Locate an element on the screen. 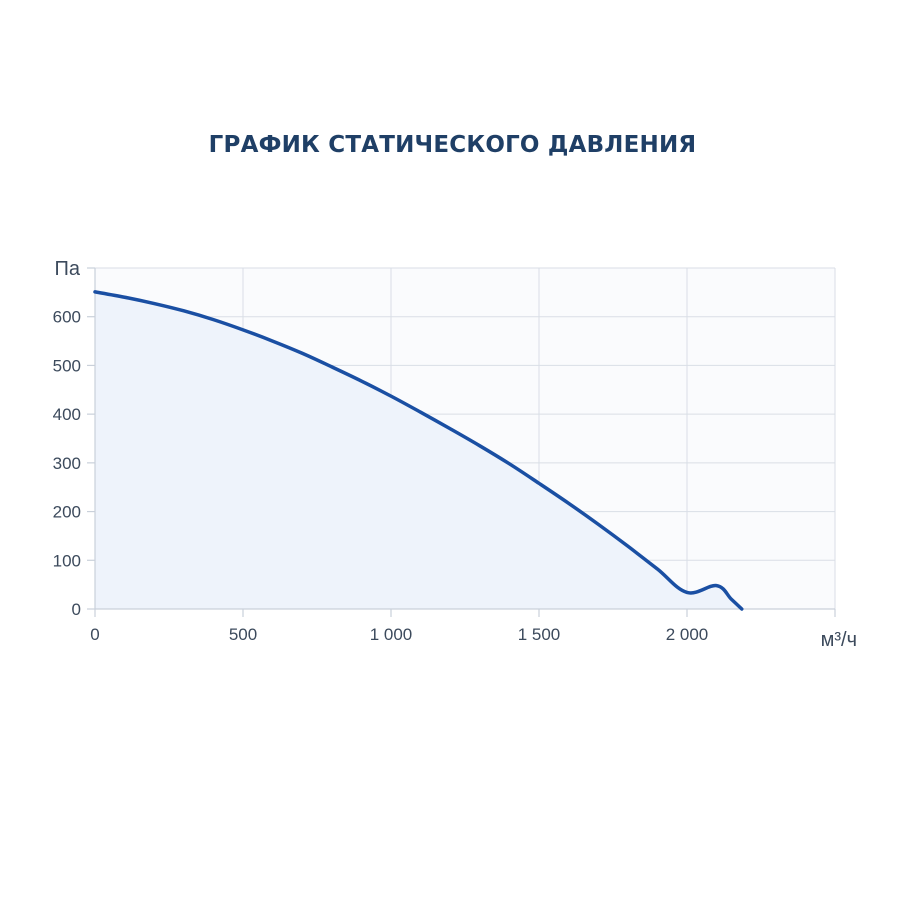 The image size is (900, 900). y-tick-label: 200 is located at coordinates (67, 512).